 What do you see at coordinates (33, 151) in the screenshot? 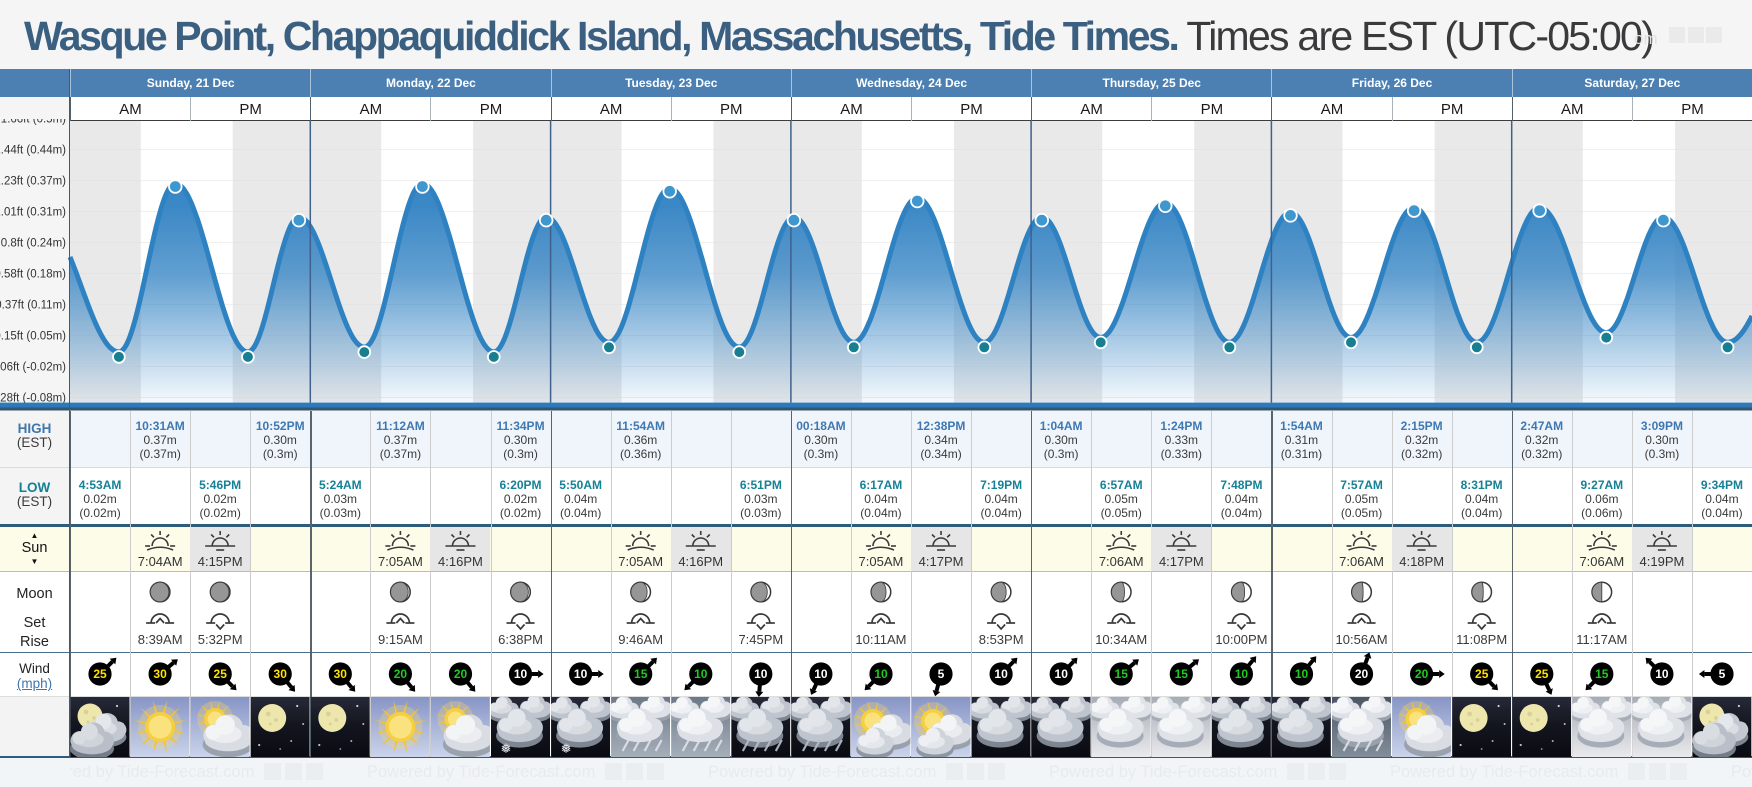
I see `svg-text: 1.44ft (0.44m)` at bounding box center [33, 151].